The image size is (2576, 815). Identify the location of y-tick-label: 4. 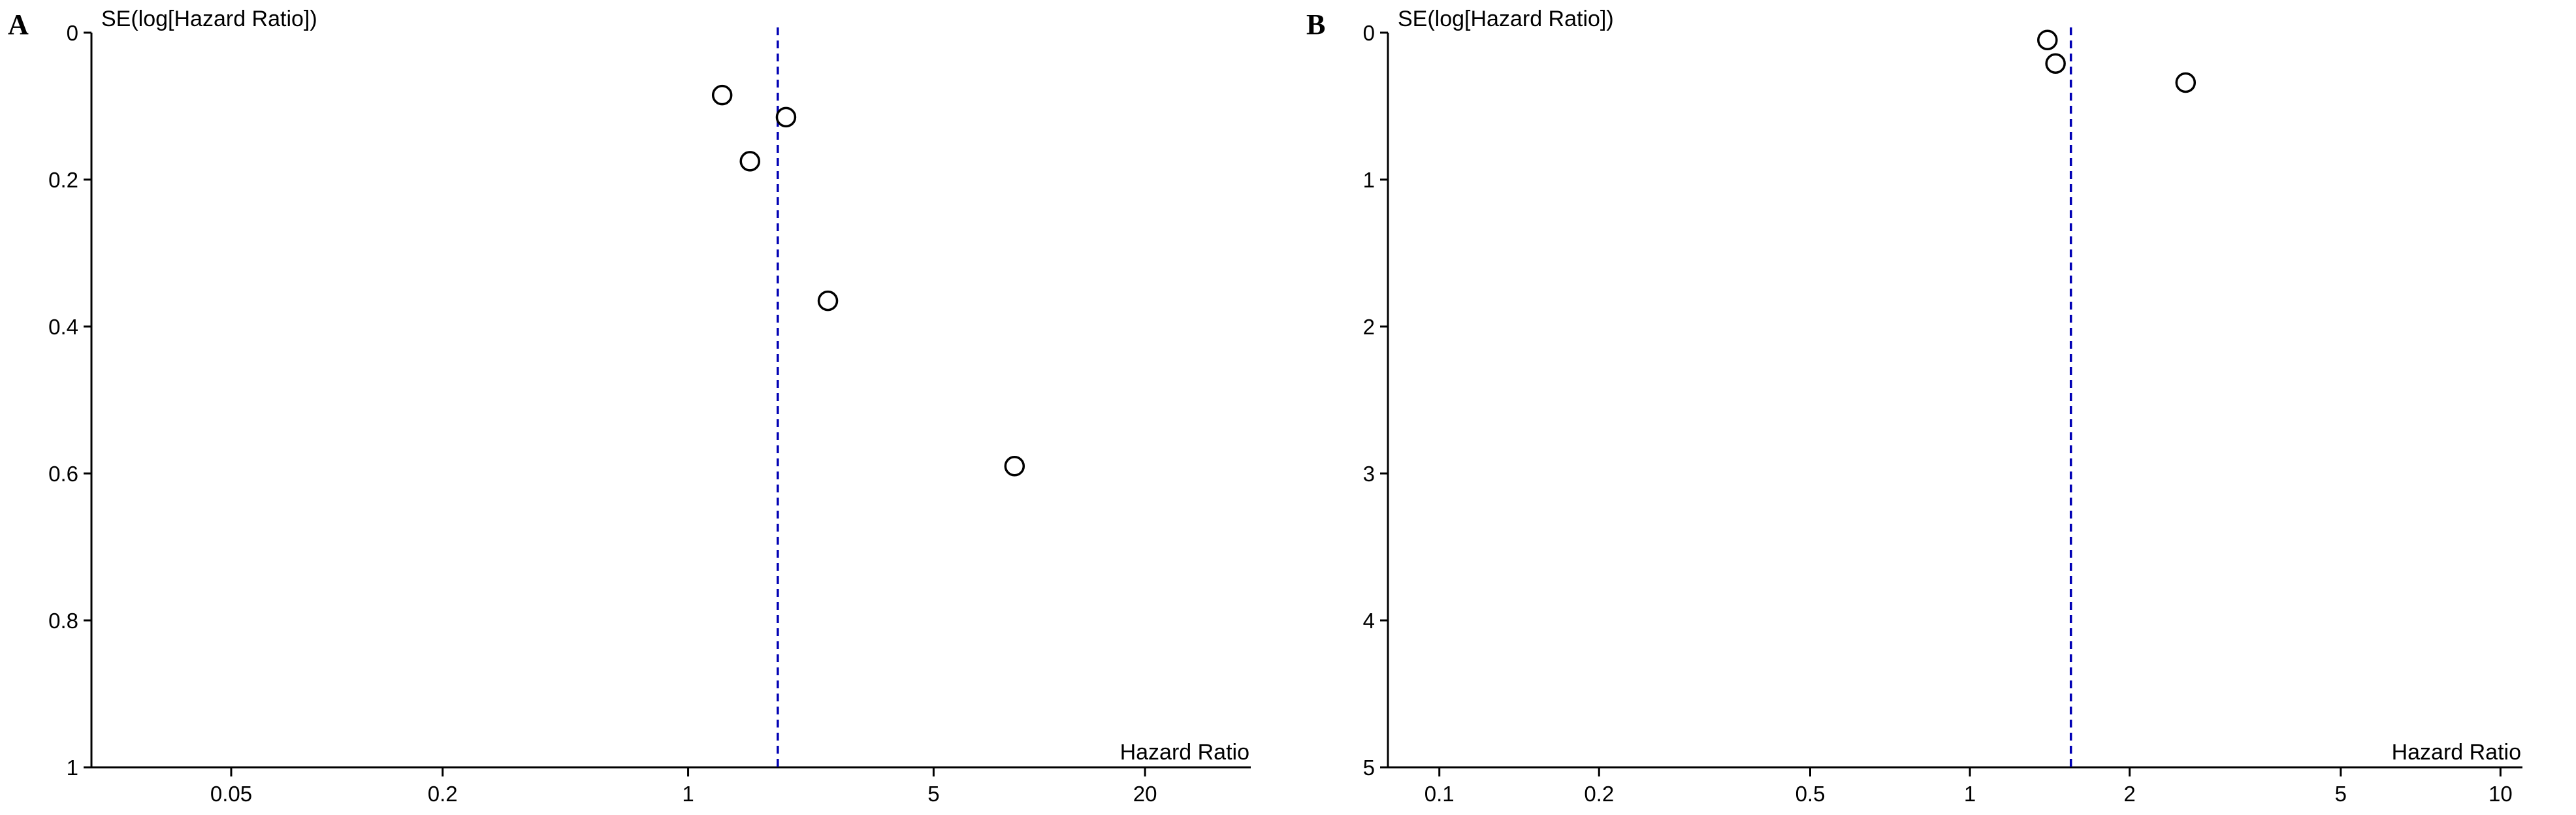
(1369, 621).